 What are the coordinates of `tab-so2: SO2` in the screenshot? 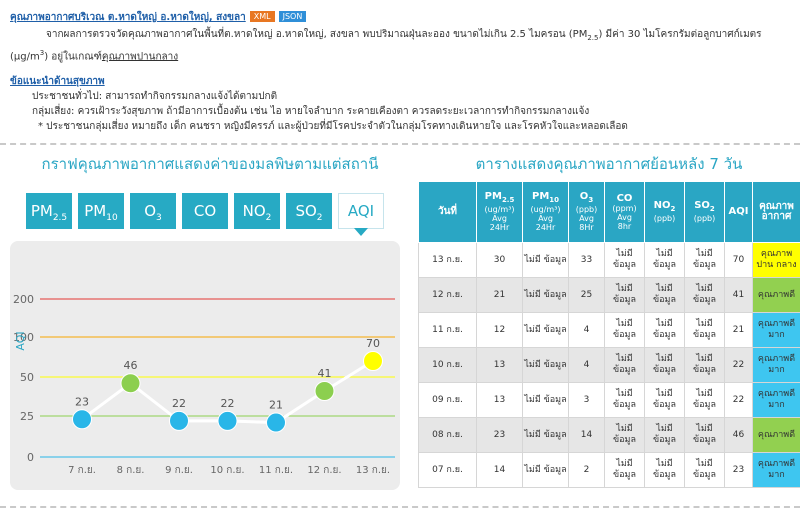 It's located at (309, 211).